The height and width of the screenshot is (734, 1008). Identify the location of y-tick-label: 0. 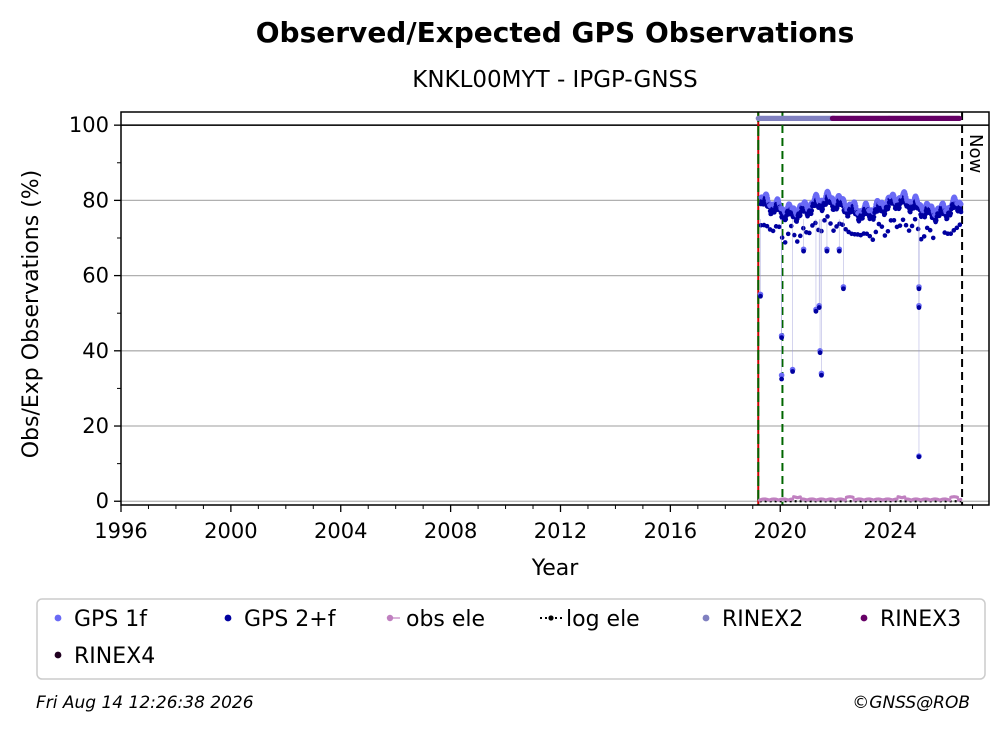
(102, 501).